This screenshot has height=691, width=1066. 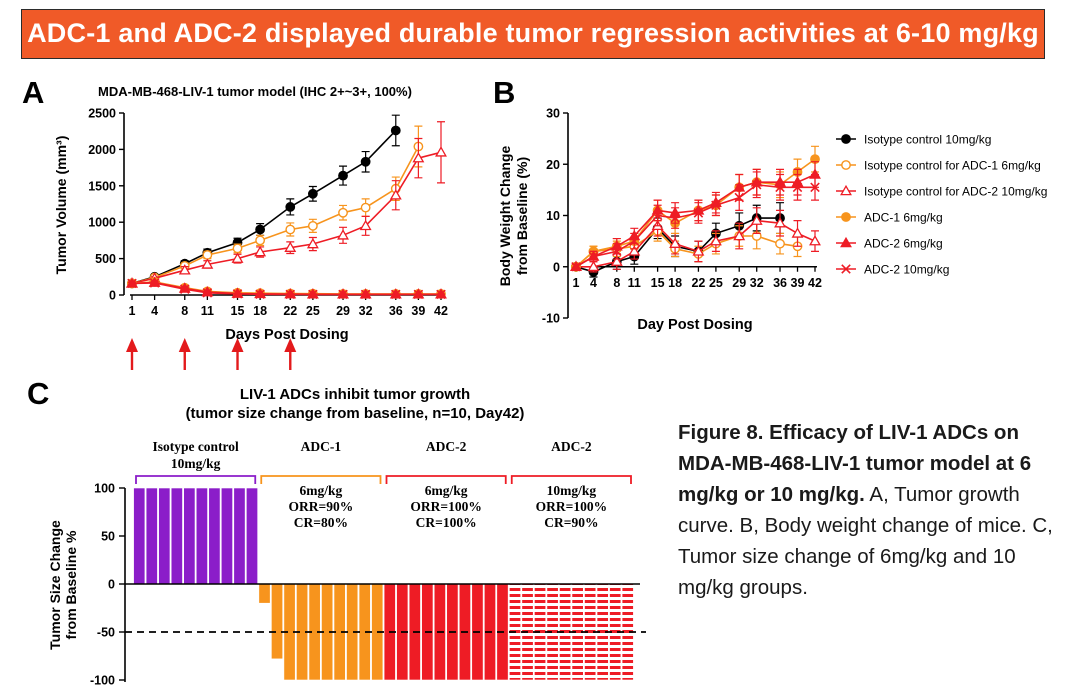 What do you see at coordinates (105, 259) in the screenshot?
I see `y-tick-label: 500` at bounding box center [105, 259].